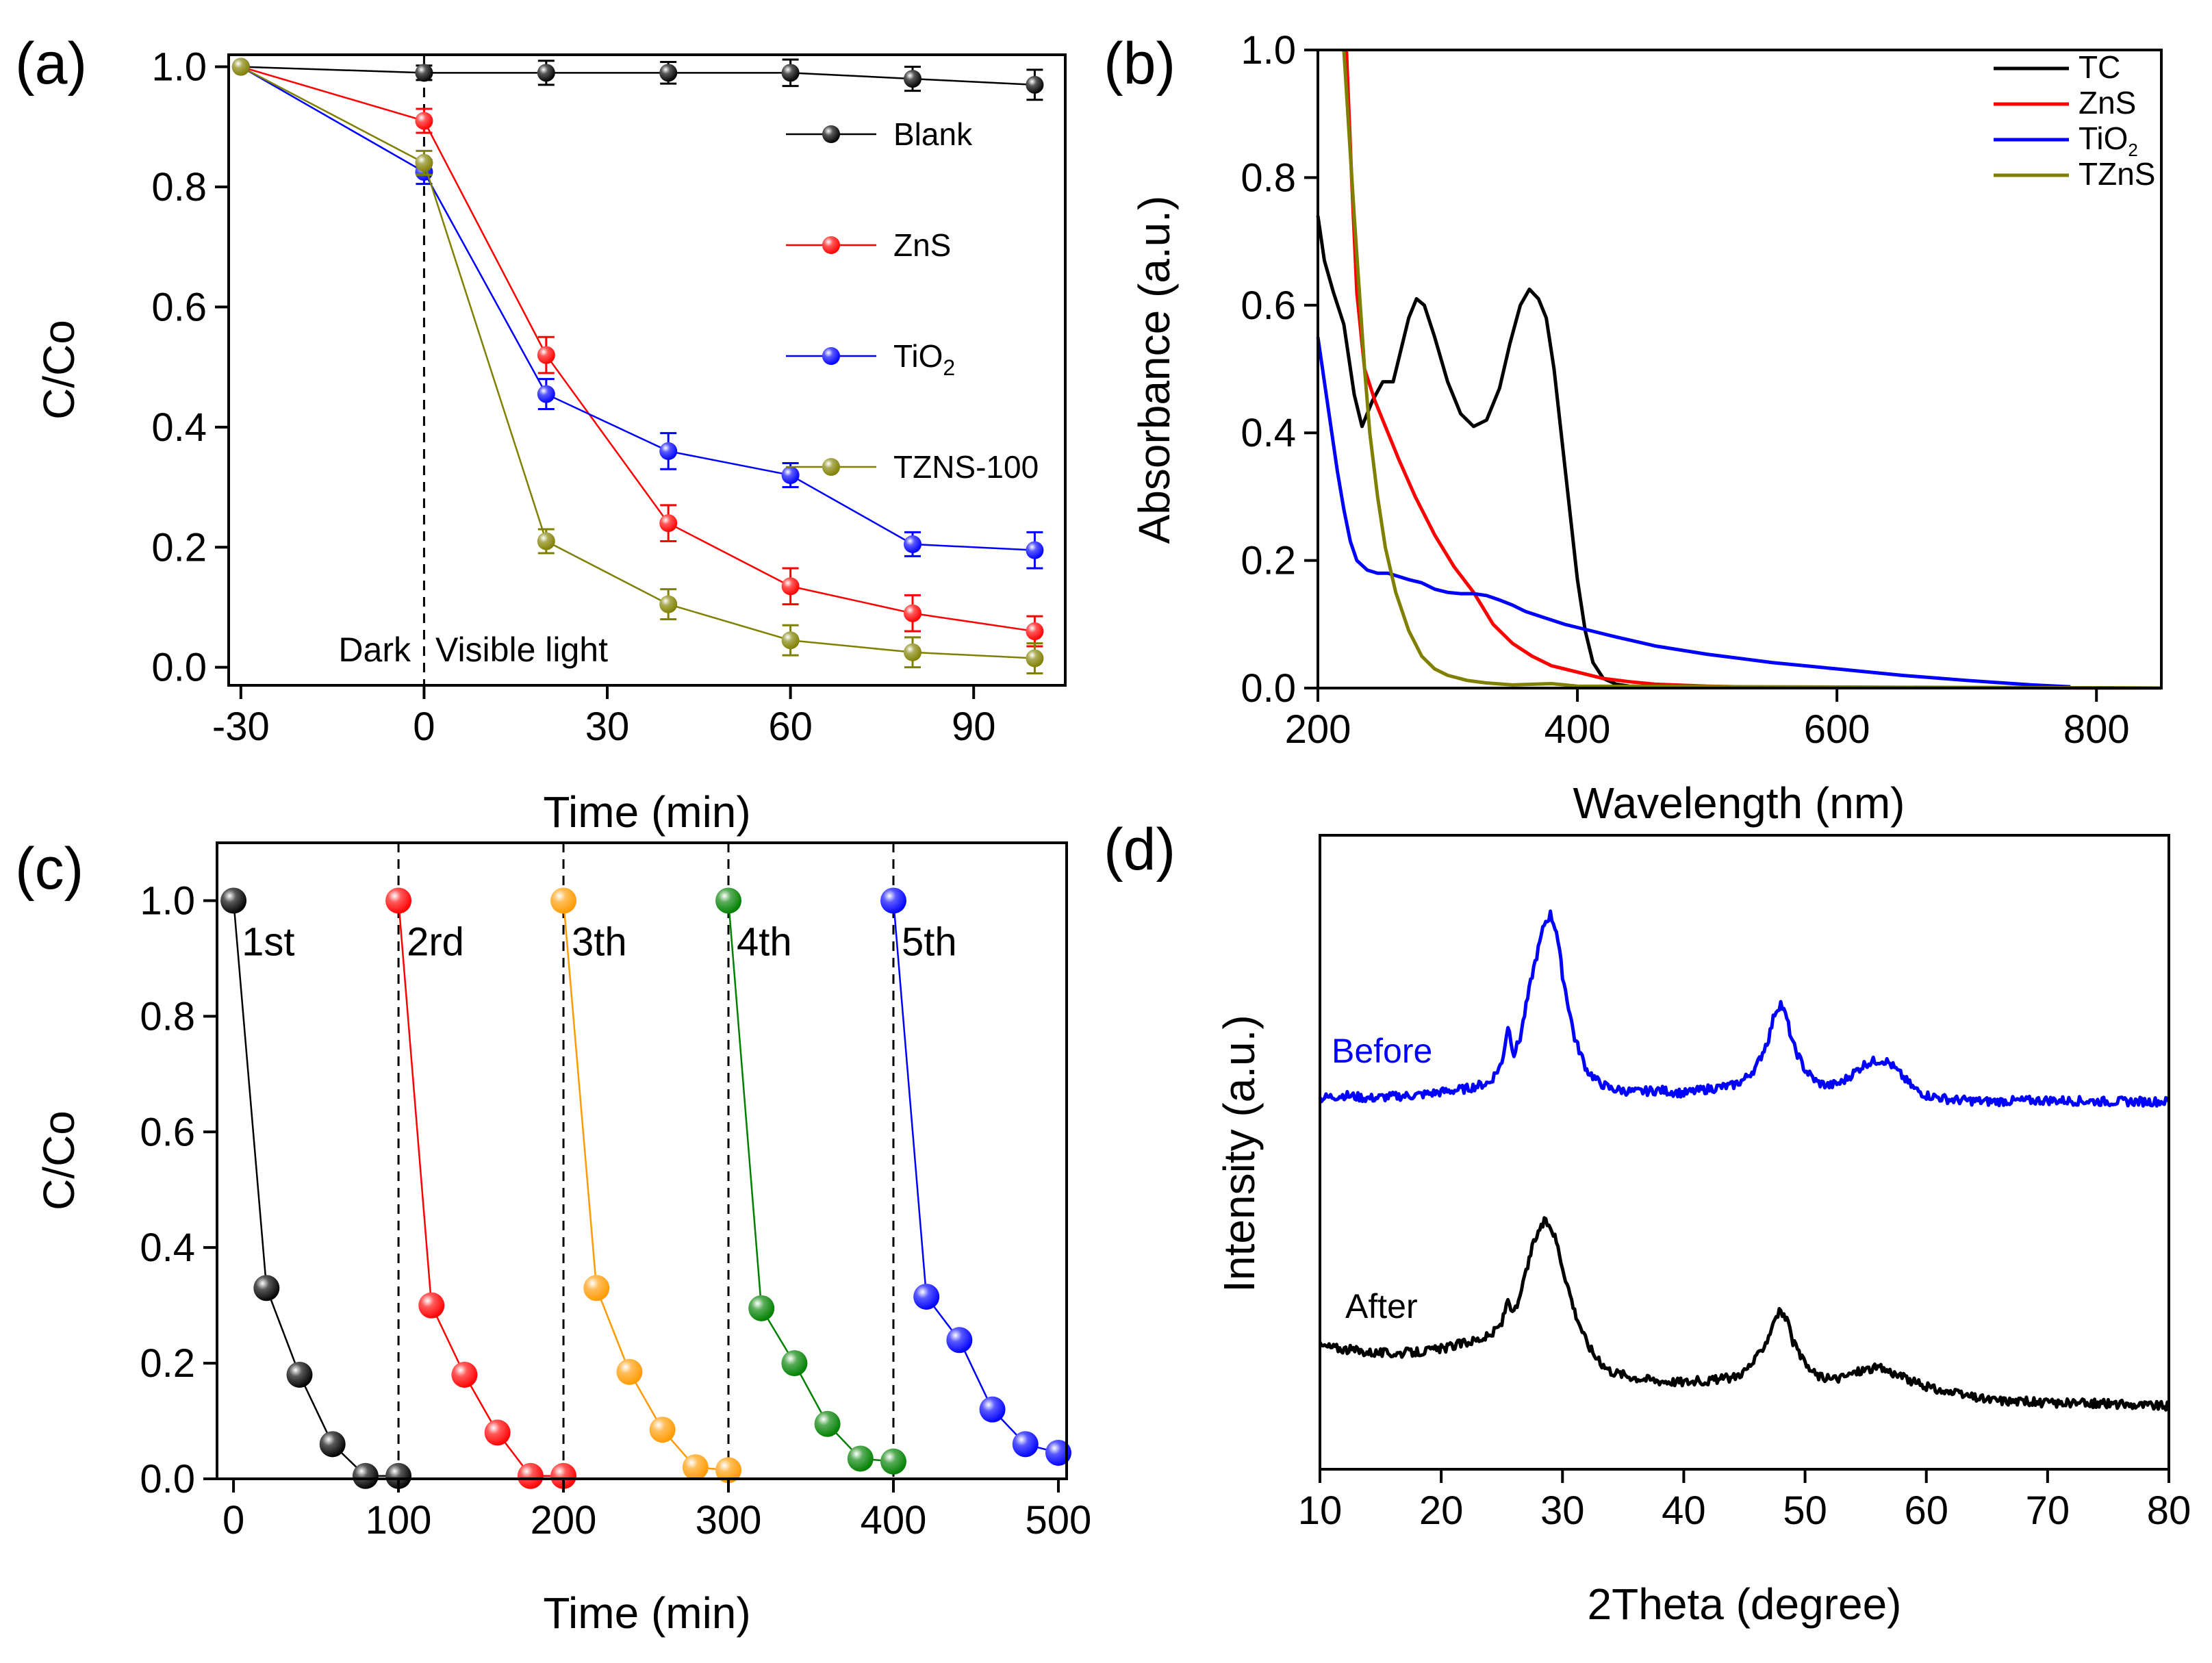  Describe the element at coordinates (912, 300) in the screenshot. I see `panel-a-legend: Blank ZnS TiO2 TZNS-100` at that location.